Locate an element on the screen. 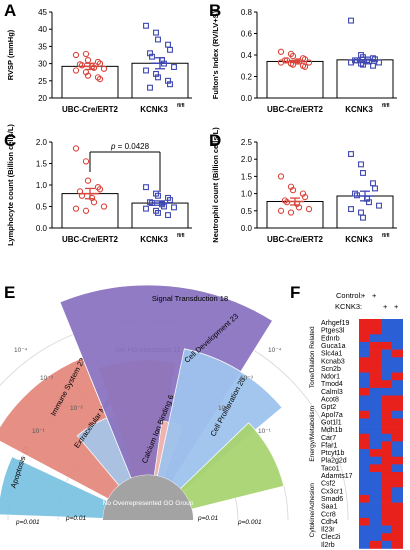 The width and height of the screenshot is (410, 550). gene-label: Ptges3l is located at coordinates (333, 331).